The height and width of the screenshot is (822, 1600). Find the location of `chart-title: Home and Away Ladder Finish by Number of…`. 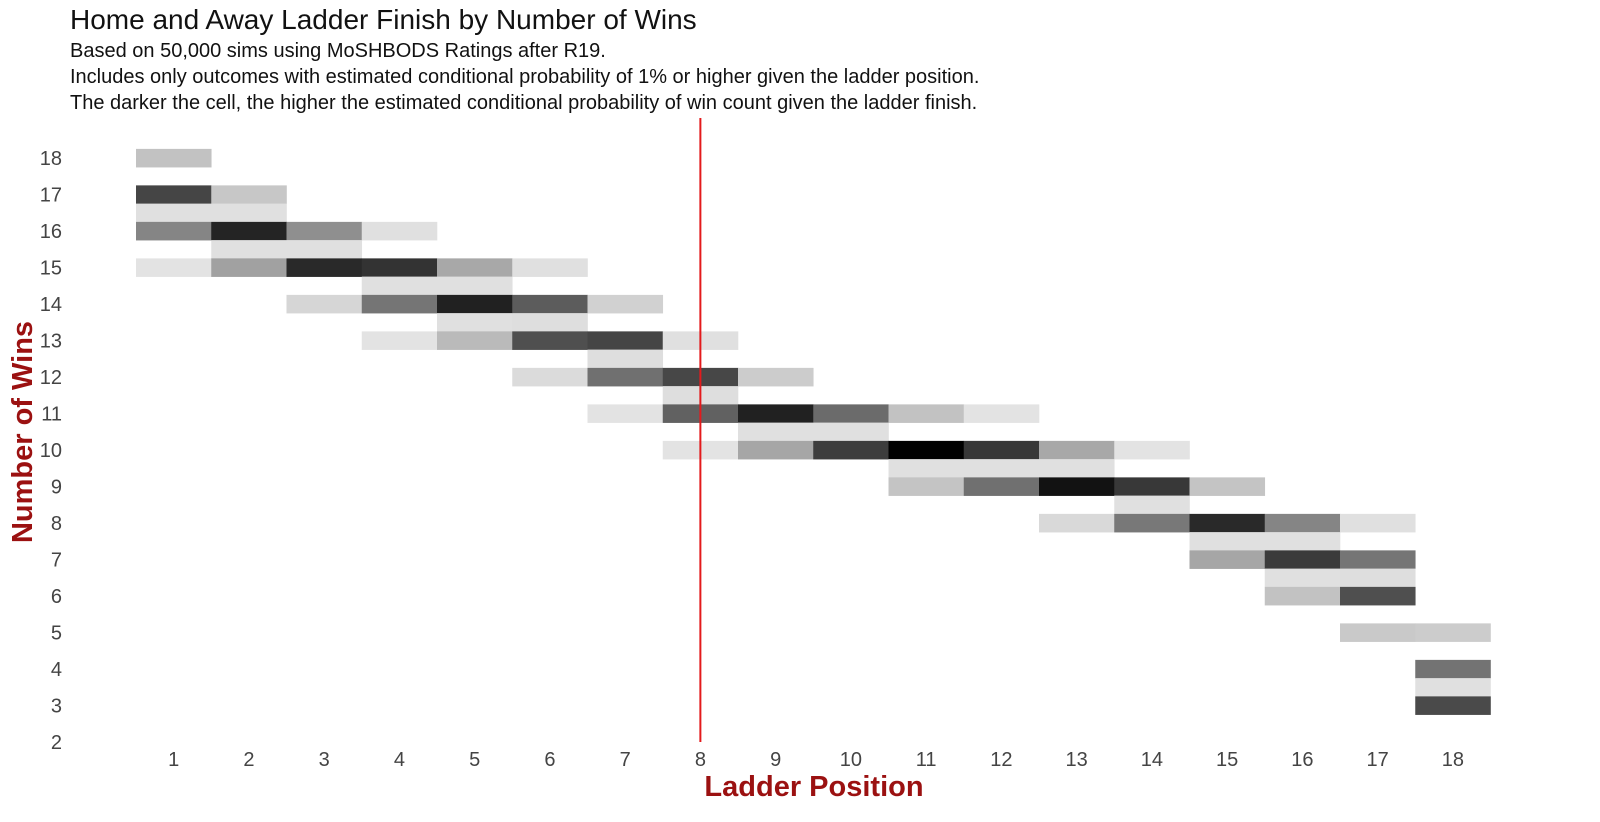

chart-title: Home and Away Ladder Finish by Number of… is located at coordinates (383, 19).